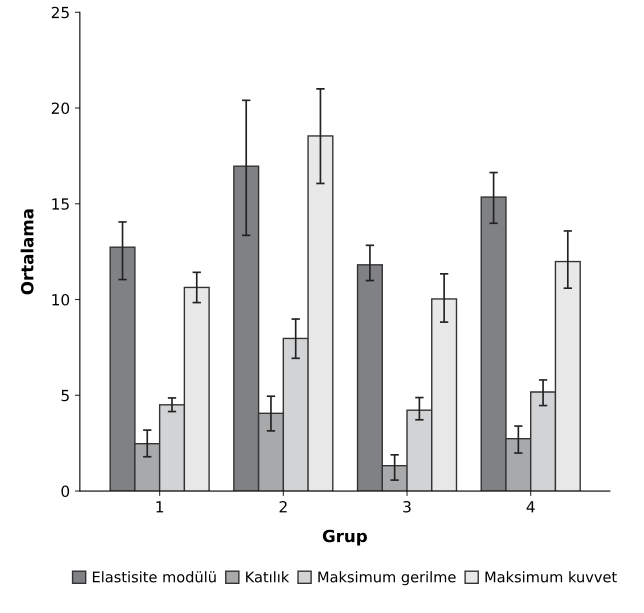 The height and width of the screenshot is (613, 644). What do you see at coordinates (551, 576) in the screenshot?
I see `legend-label: Maksimum kuvvet` at bounding box center [551, 576].